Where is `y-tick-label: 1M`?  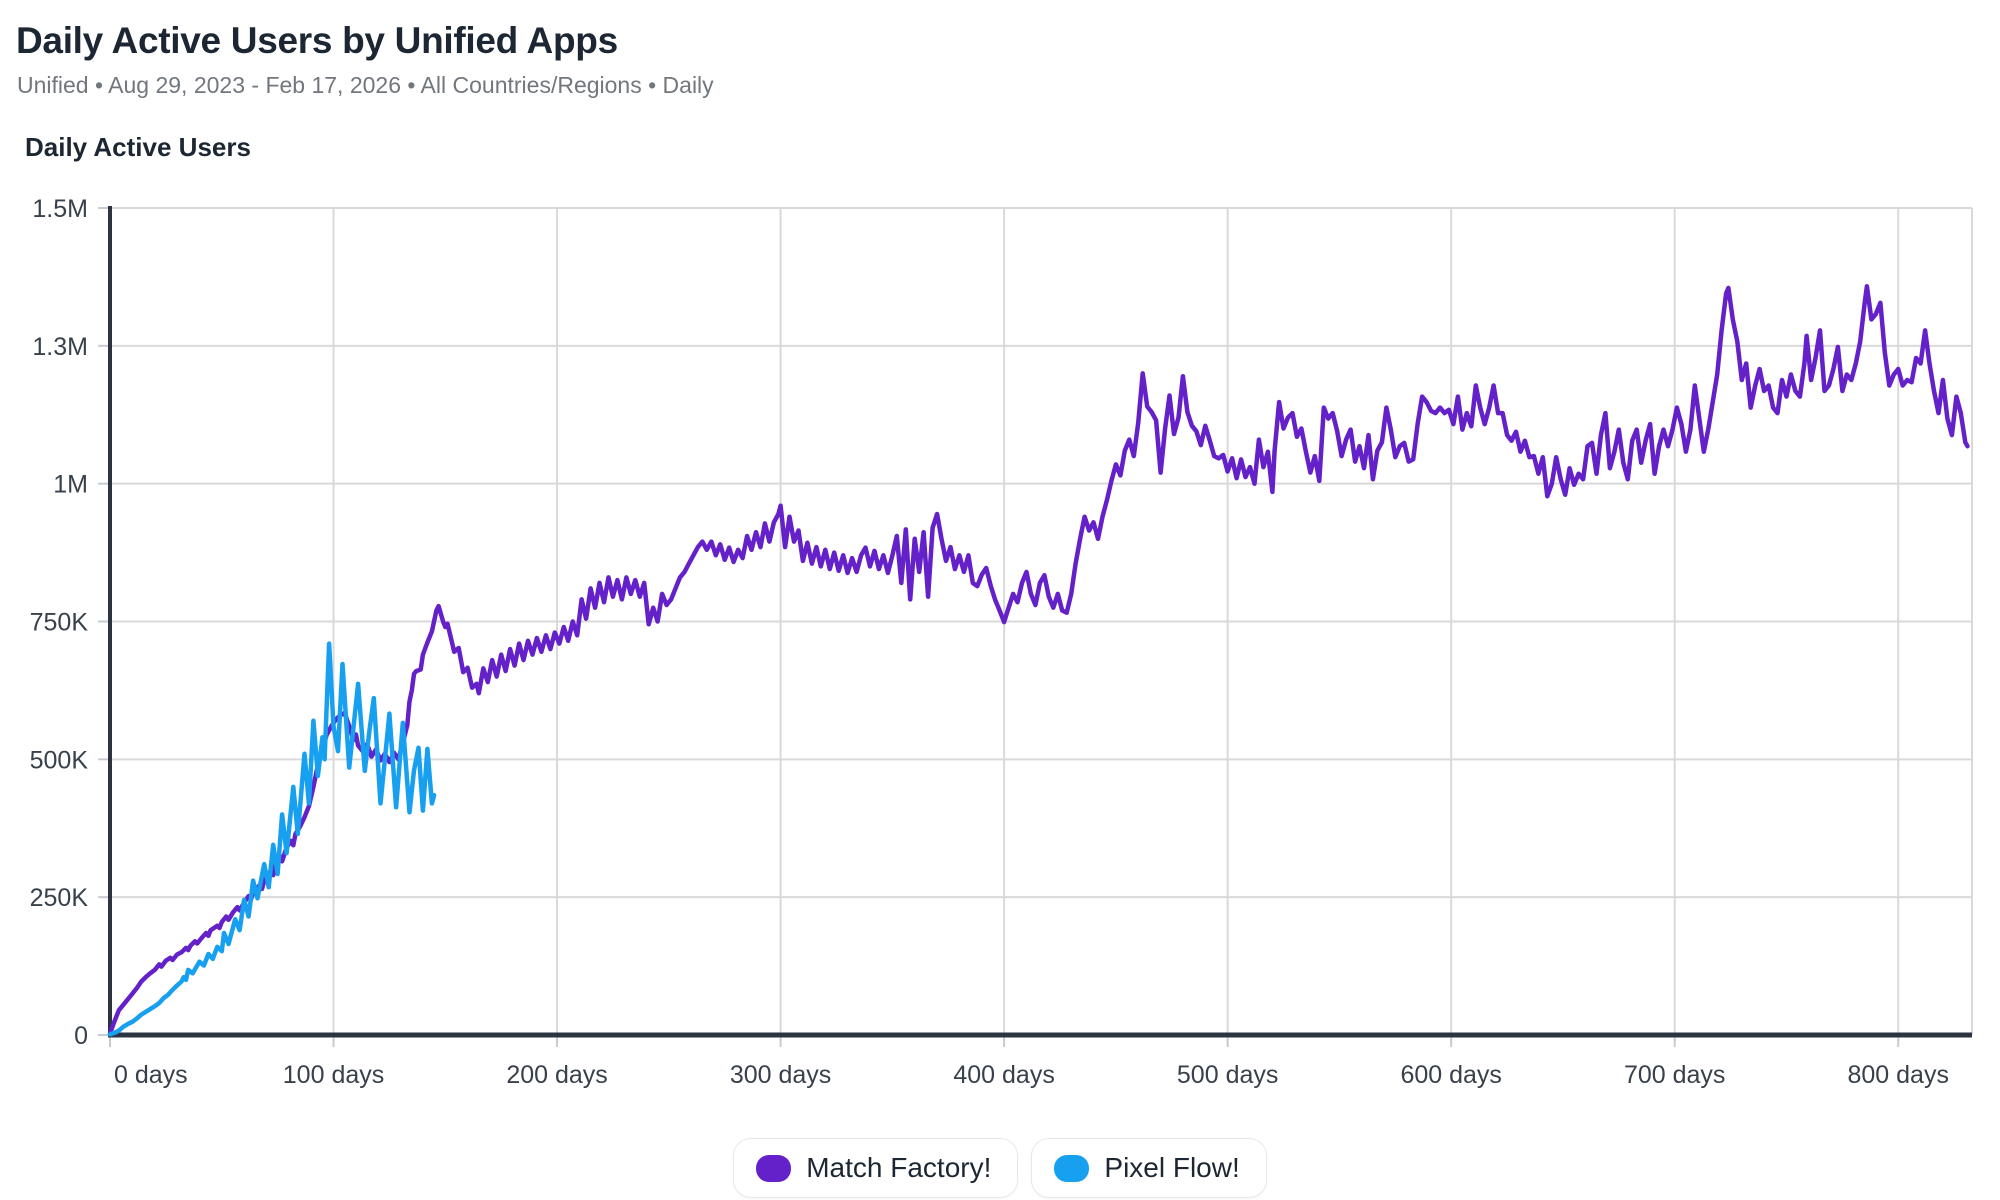 y-tick-label: 1M is located at coordinates (70, 485).